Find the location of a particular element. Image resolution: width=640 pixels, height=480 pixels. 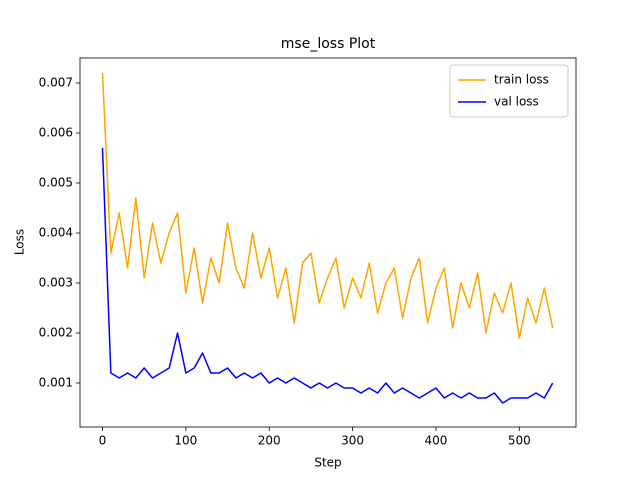

chart-title: mse_loss Plot is located at coordinates (328, 44).